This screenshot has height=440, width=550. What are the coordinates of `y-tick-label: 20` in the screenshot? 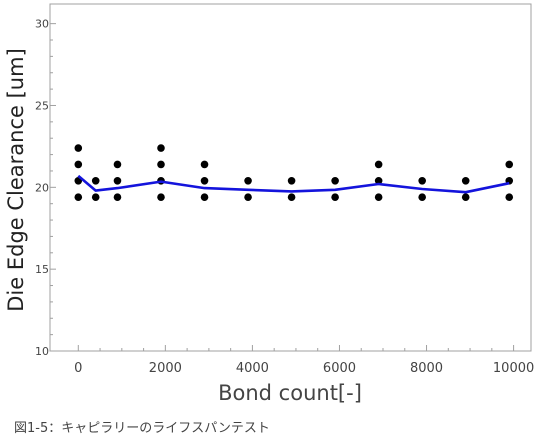 It's located at (42, 187).